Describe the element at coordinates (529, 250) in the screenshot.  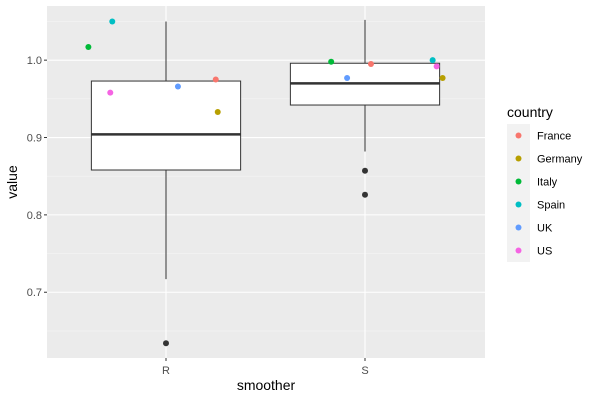
I see `legend-item-us: US` at that location.